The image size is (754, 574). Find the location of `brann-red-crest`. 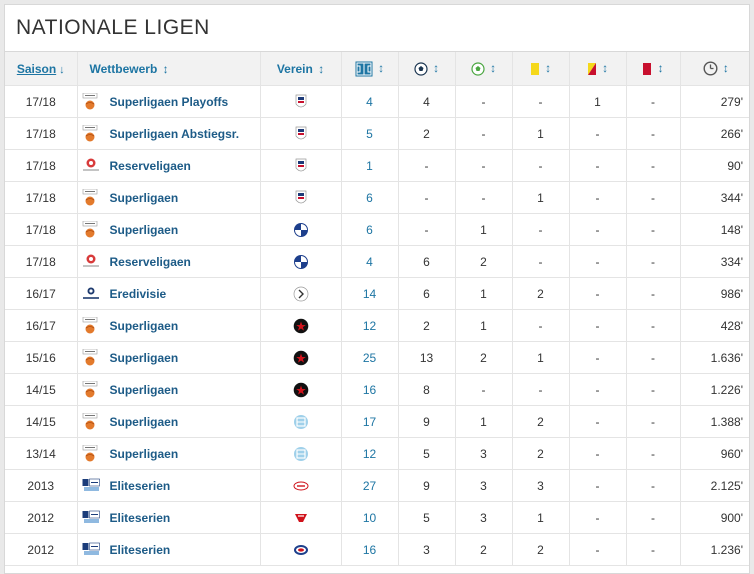

brann-red-crest is located at coordinates (301, 518).